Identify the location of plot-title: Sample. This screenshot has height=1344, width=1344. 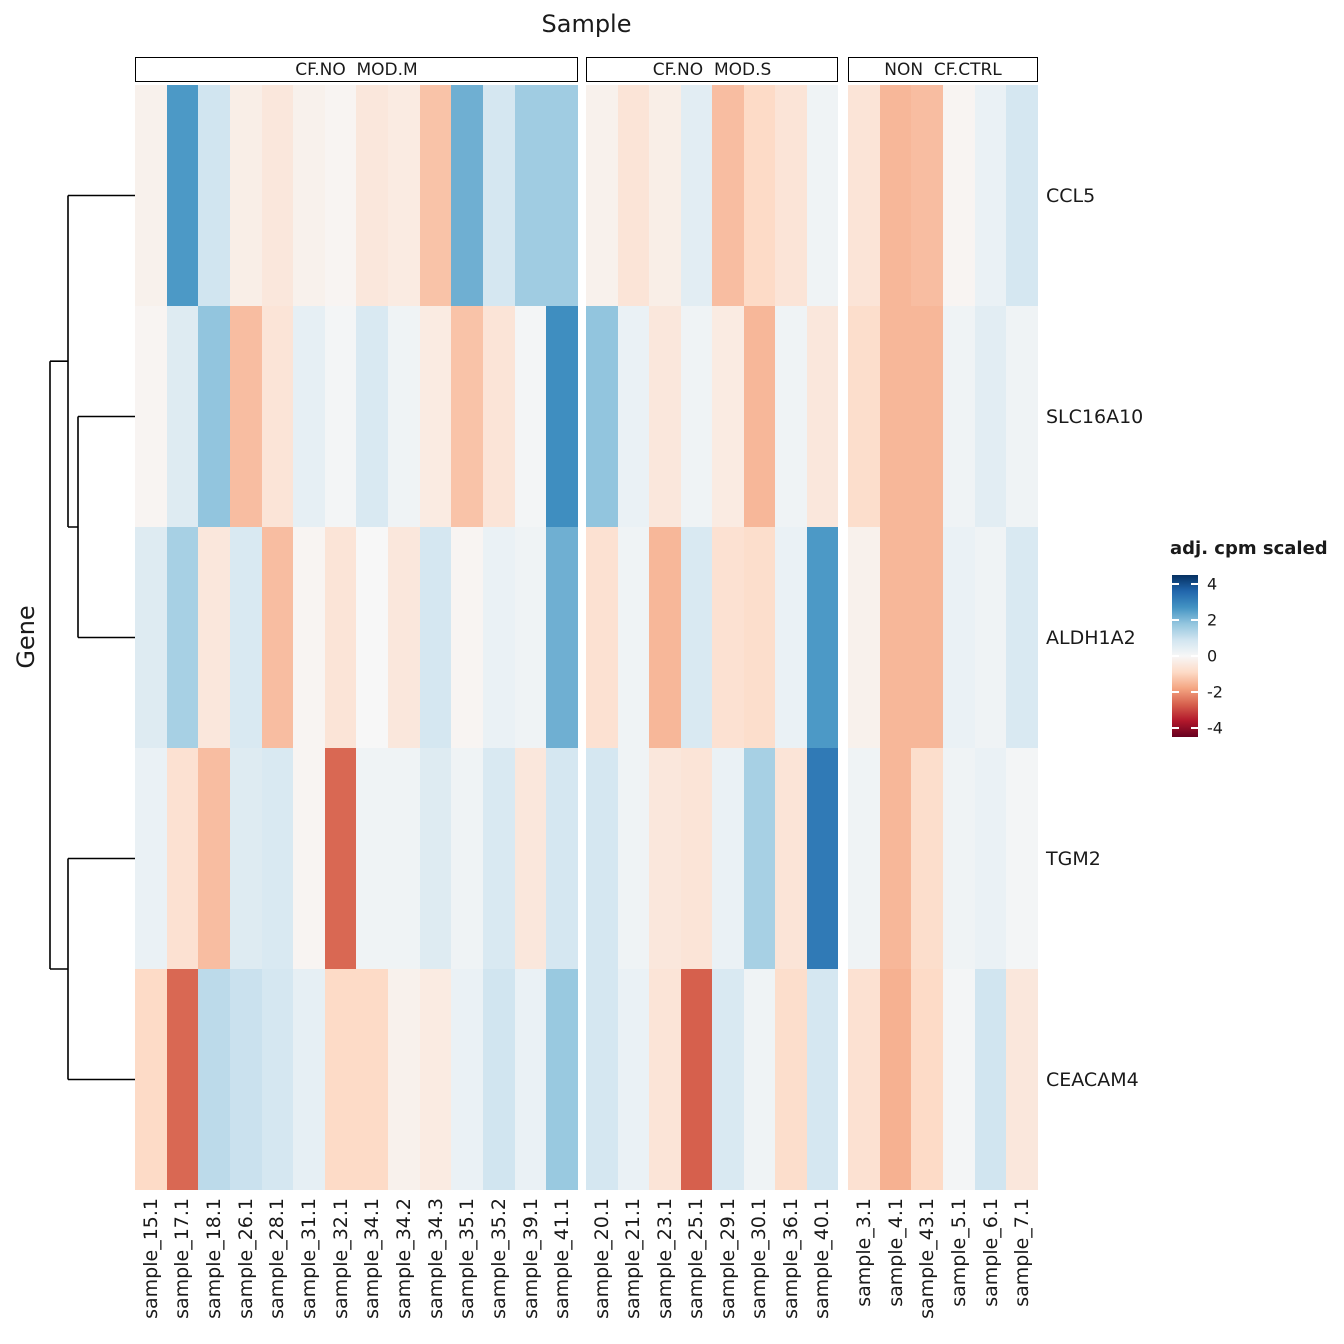
(586, 24).